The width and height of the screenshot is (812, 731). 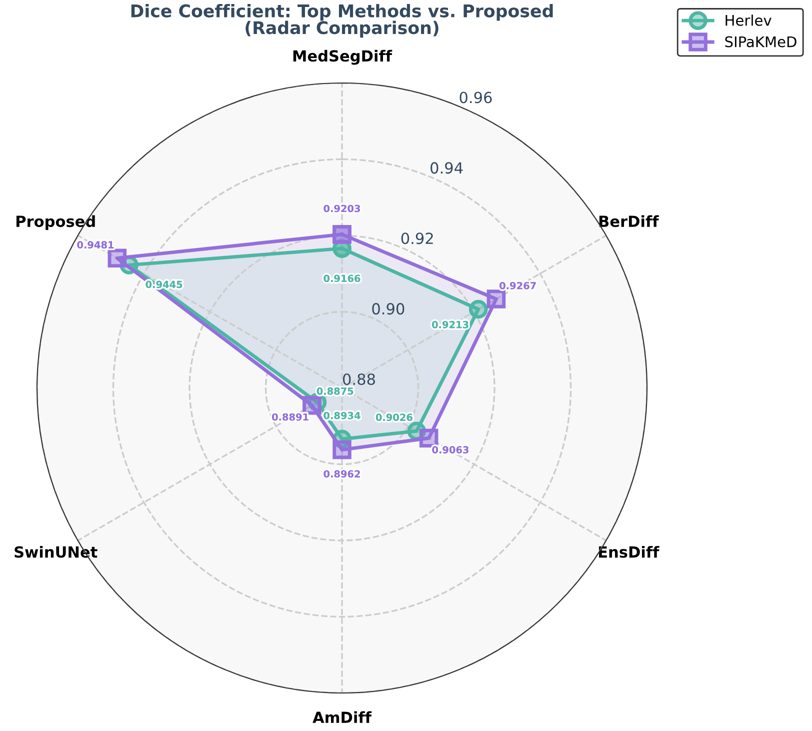 What do you see at coordinates (342, 21) in the screenshot?
I see `chart-title: Dice Coefficient: Top Methods vs. Proposed (Radar Comparison)` at bounding box center [342, 21].